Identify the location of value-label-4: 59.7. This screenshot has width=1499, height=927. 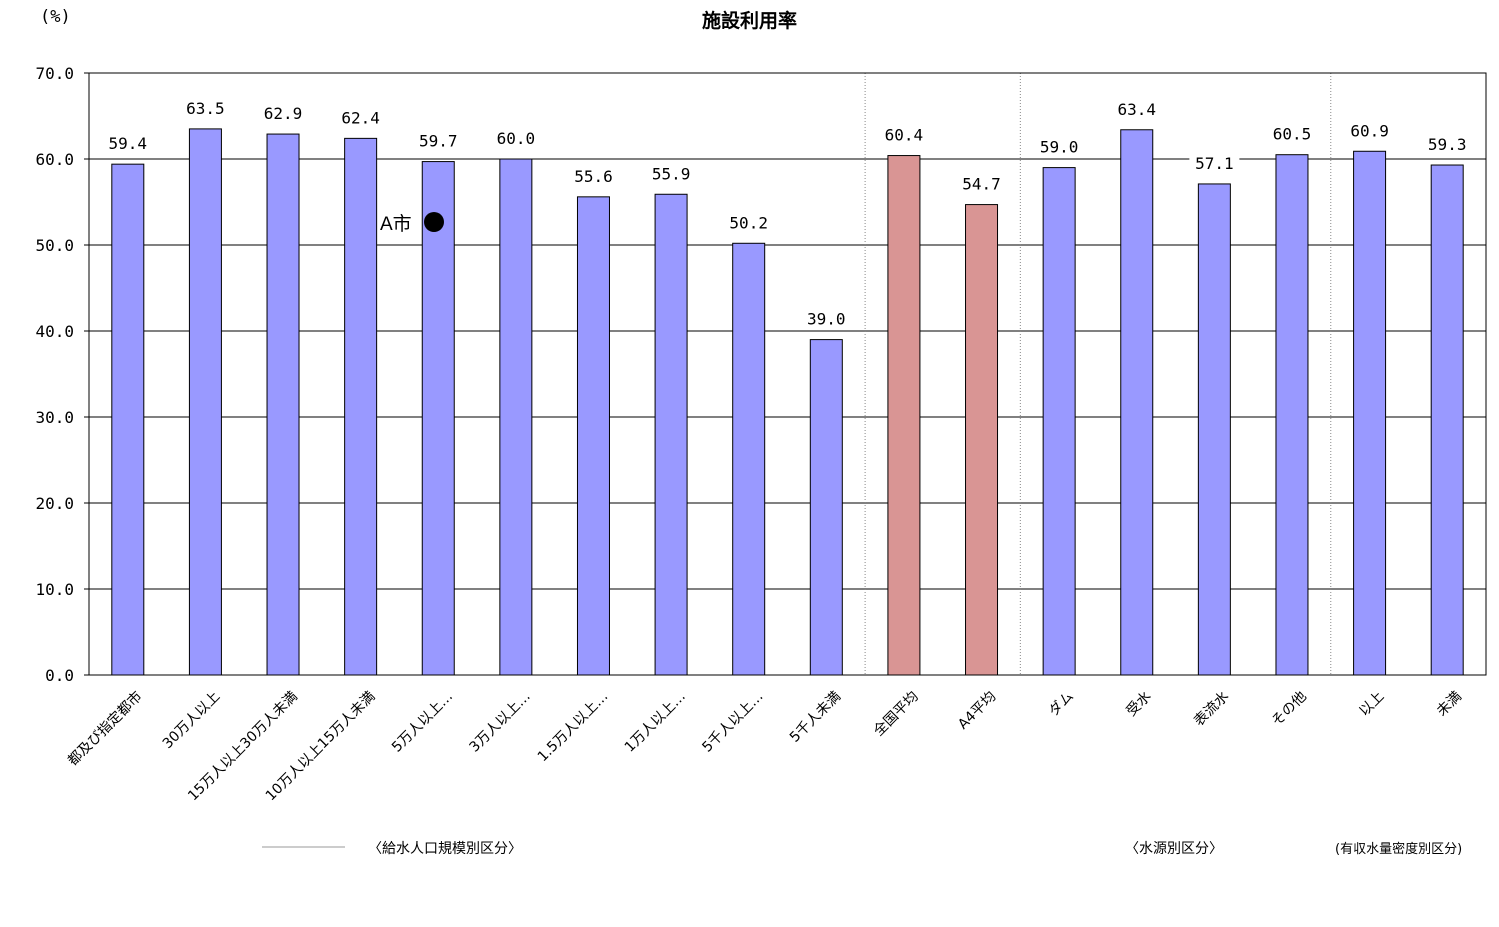
(438, 141).